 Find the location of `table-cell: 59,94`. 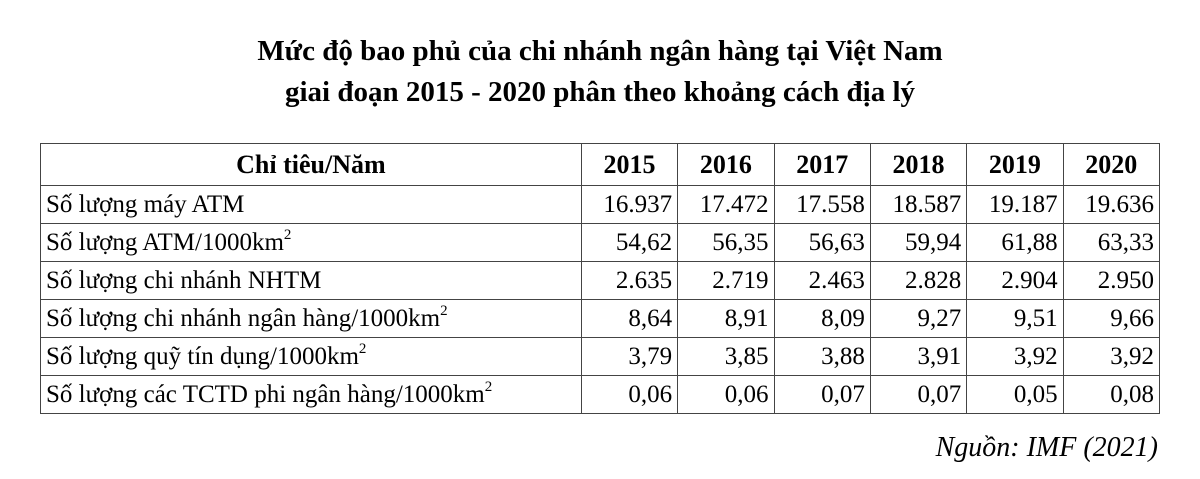

table-cell: 59,94 is located at coordinates (918, 242).